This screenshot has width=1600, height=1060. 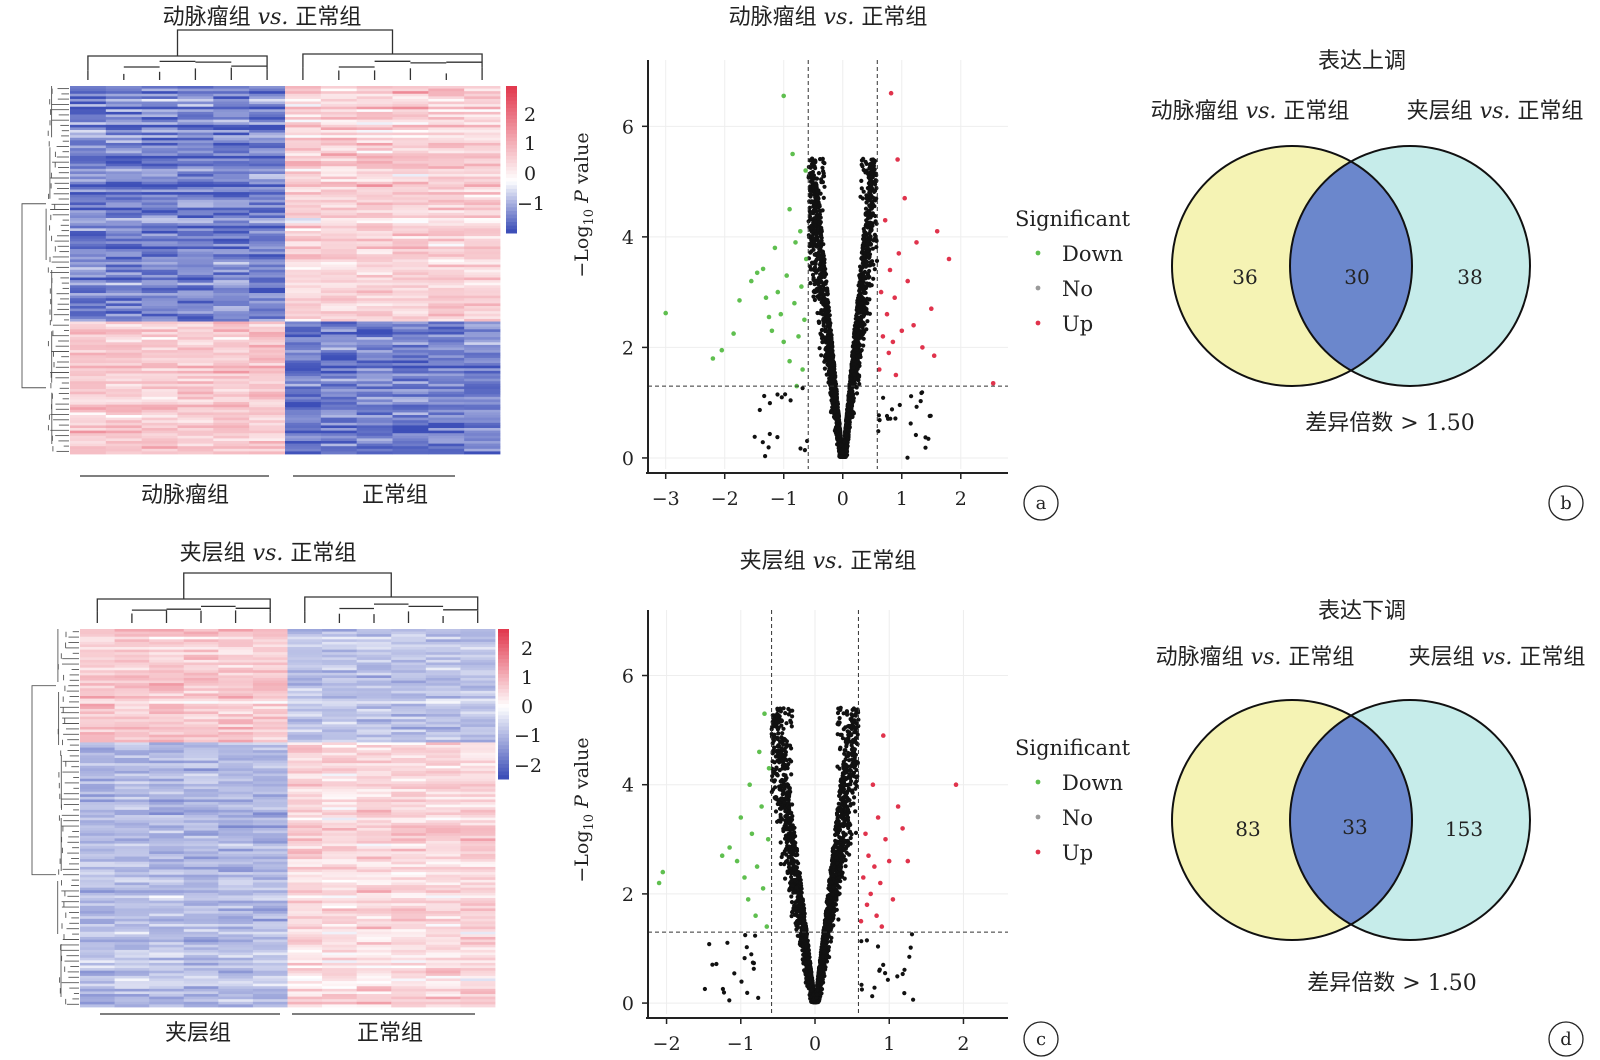 What do you see at coordinates (1038, 323) in the screenshot?
I see `legend-marker-up` at bounding box center [1038, 323].